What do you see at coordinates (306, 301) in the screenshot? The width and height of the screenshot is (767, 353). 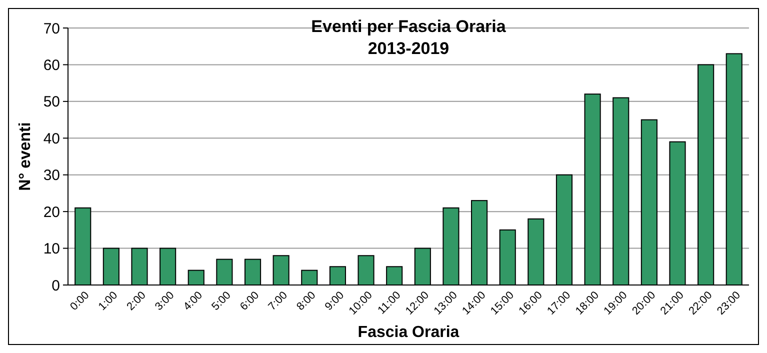 I see `x-tick-label: 8:00` at bounding box center [306, 301].